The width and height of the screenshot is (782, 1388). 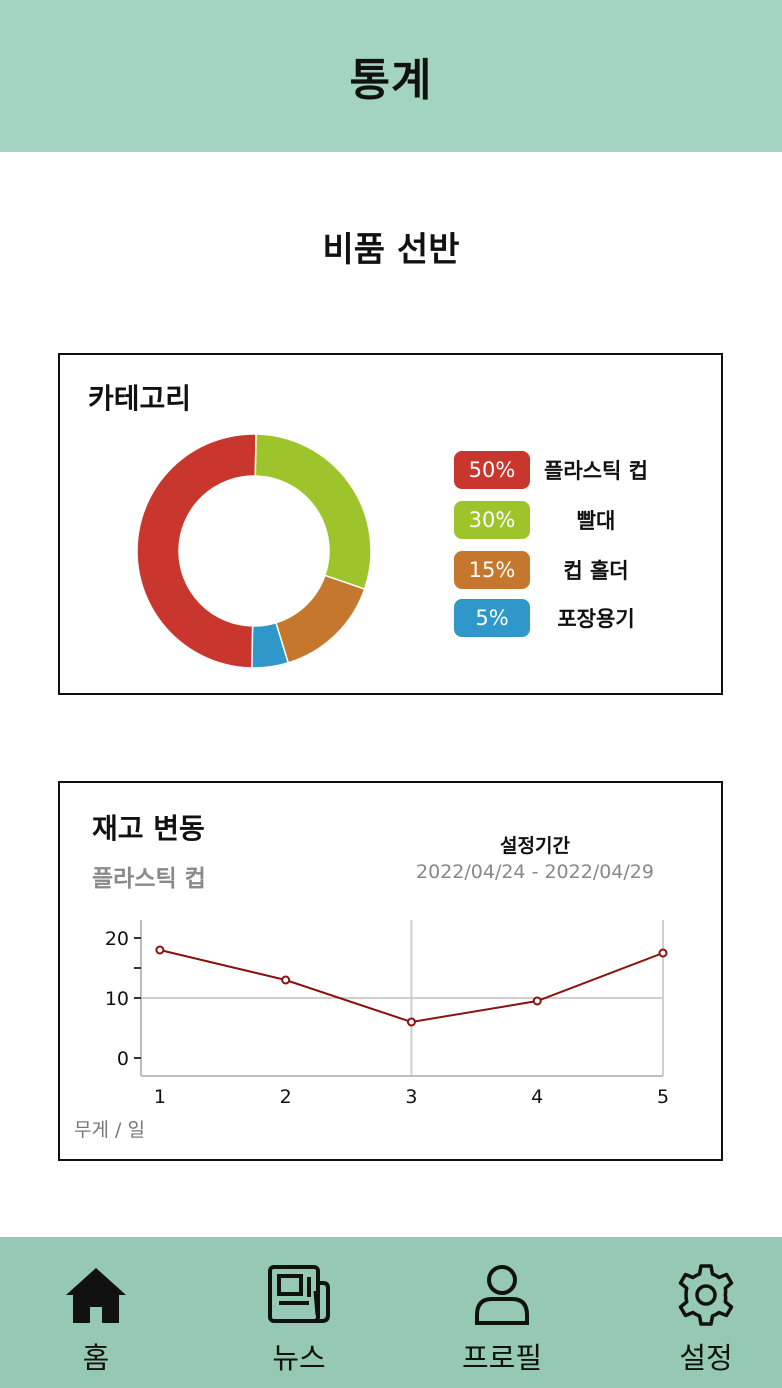 What do you see at coordinates (558, 520) in the screenshot?
I see `legend-item: 30% 빨대` at bounding box center [558, 520].